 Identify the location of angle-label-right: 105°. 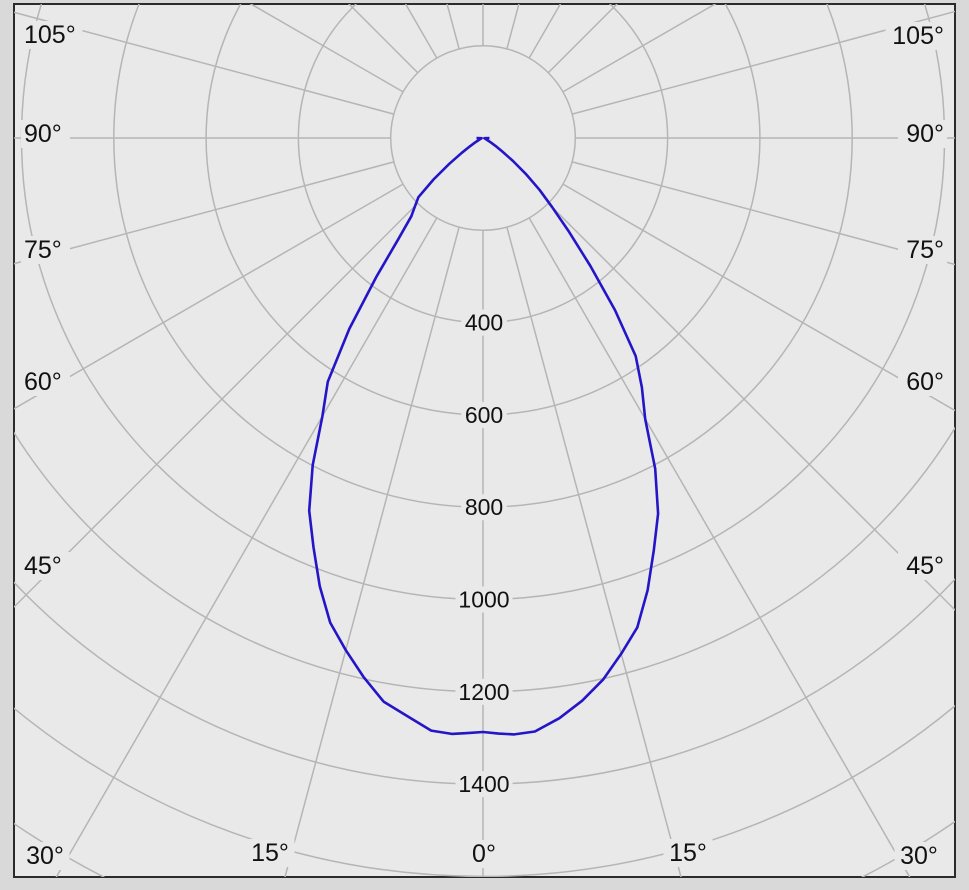
(918, 36).